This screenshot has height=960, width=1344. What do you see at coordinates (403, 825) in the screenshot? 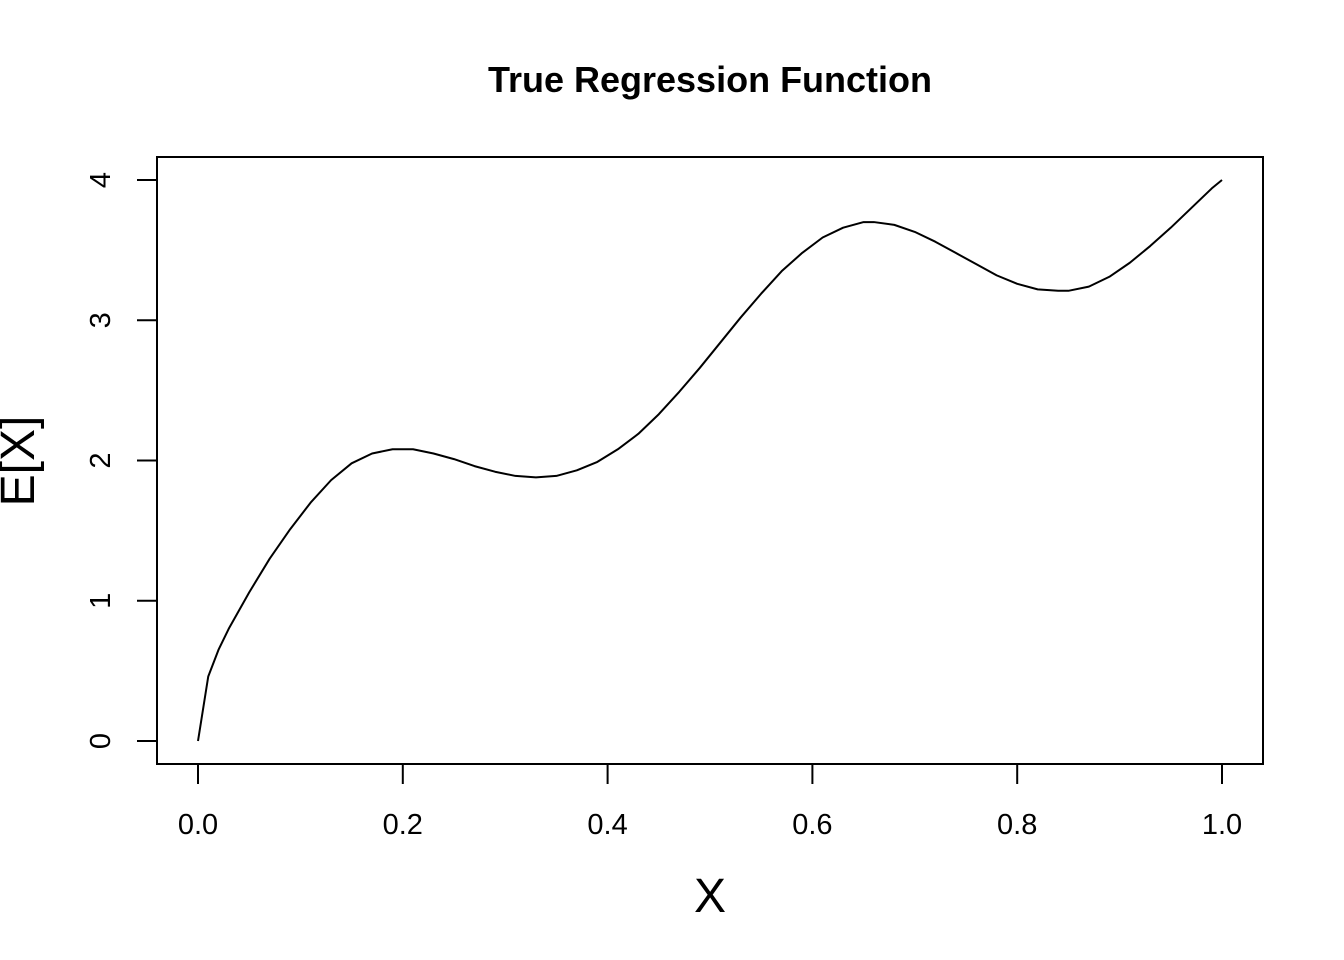
I see `x-tick-label: 0.2` at bounding box center [403, 825].